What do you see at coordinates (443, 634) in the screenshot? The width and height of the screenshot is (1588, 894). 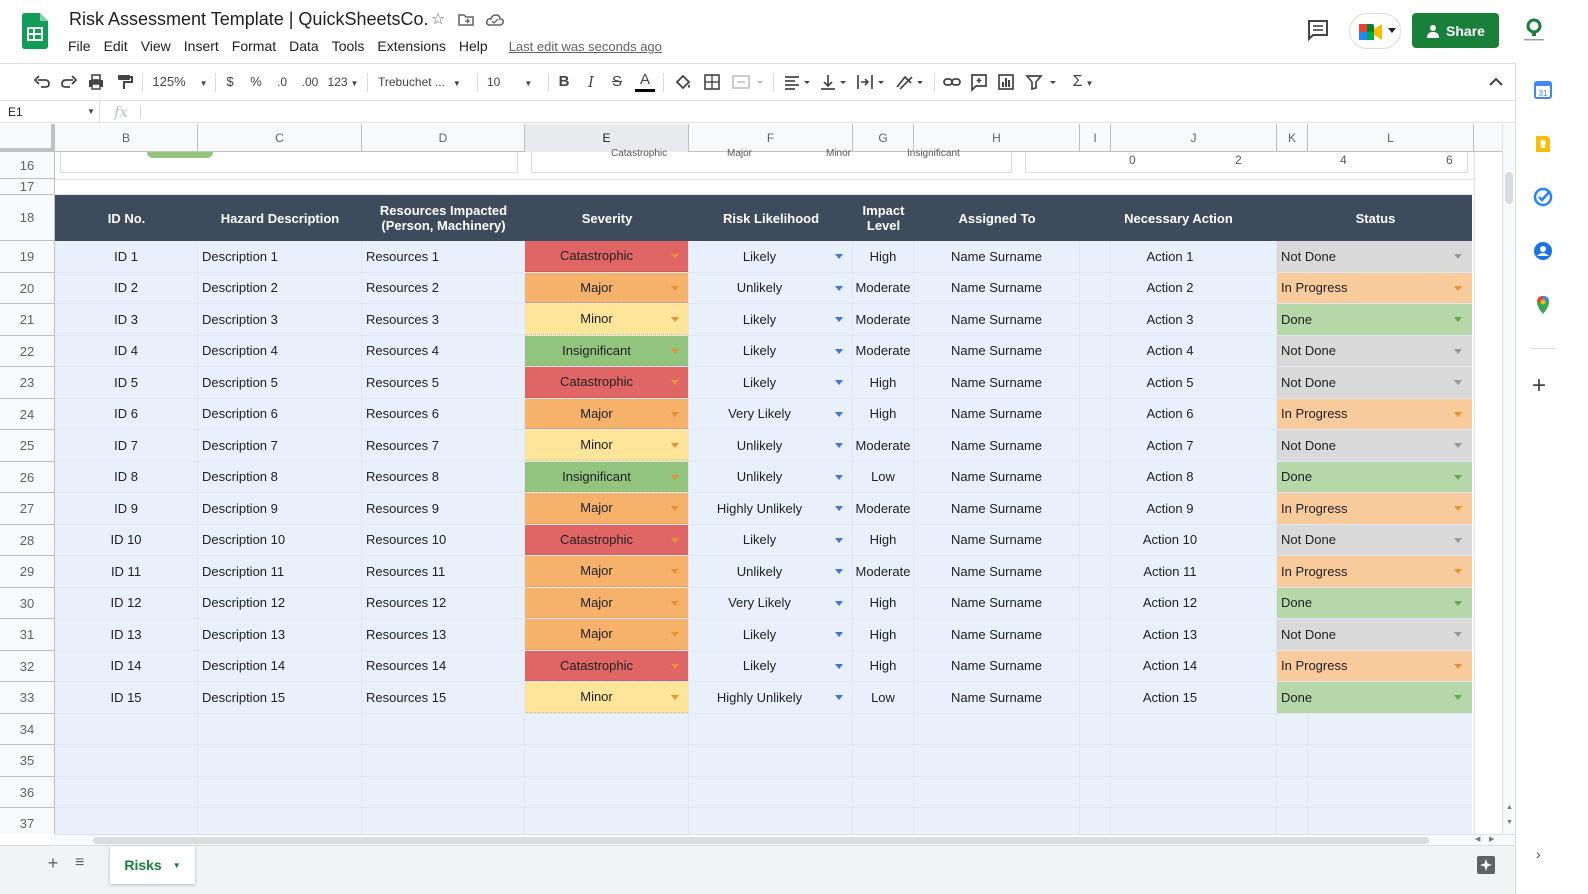 I see `cell-resources: Resources 13` at bounding box center [443, 634].